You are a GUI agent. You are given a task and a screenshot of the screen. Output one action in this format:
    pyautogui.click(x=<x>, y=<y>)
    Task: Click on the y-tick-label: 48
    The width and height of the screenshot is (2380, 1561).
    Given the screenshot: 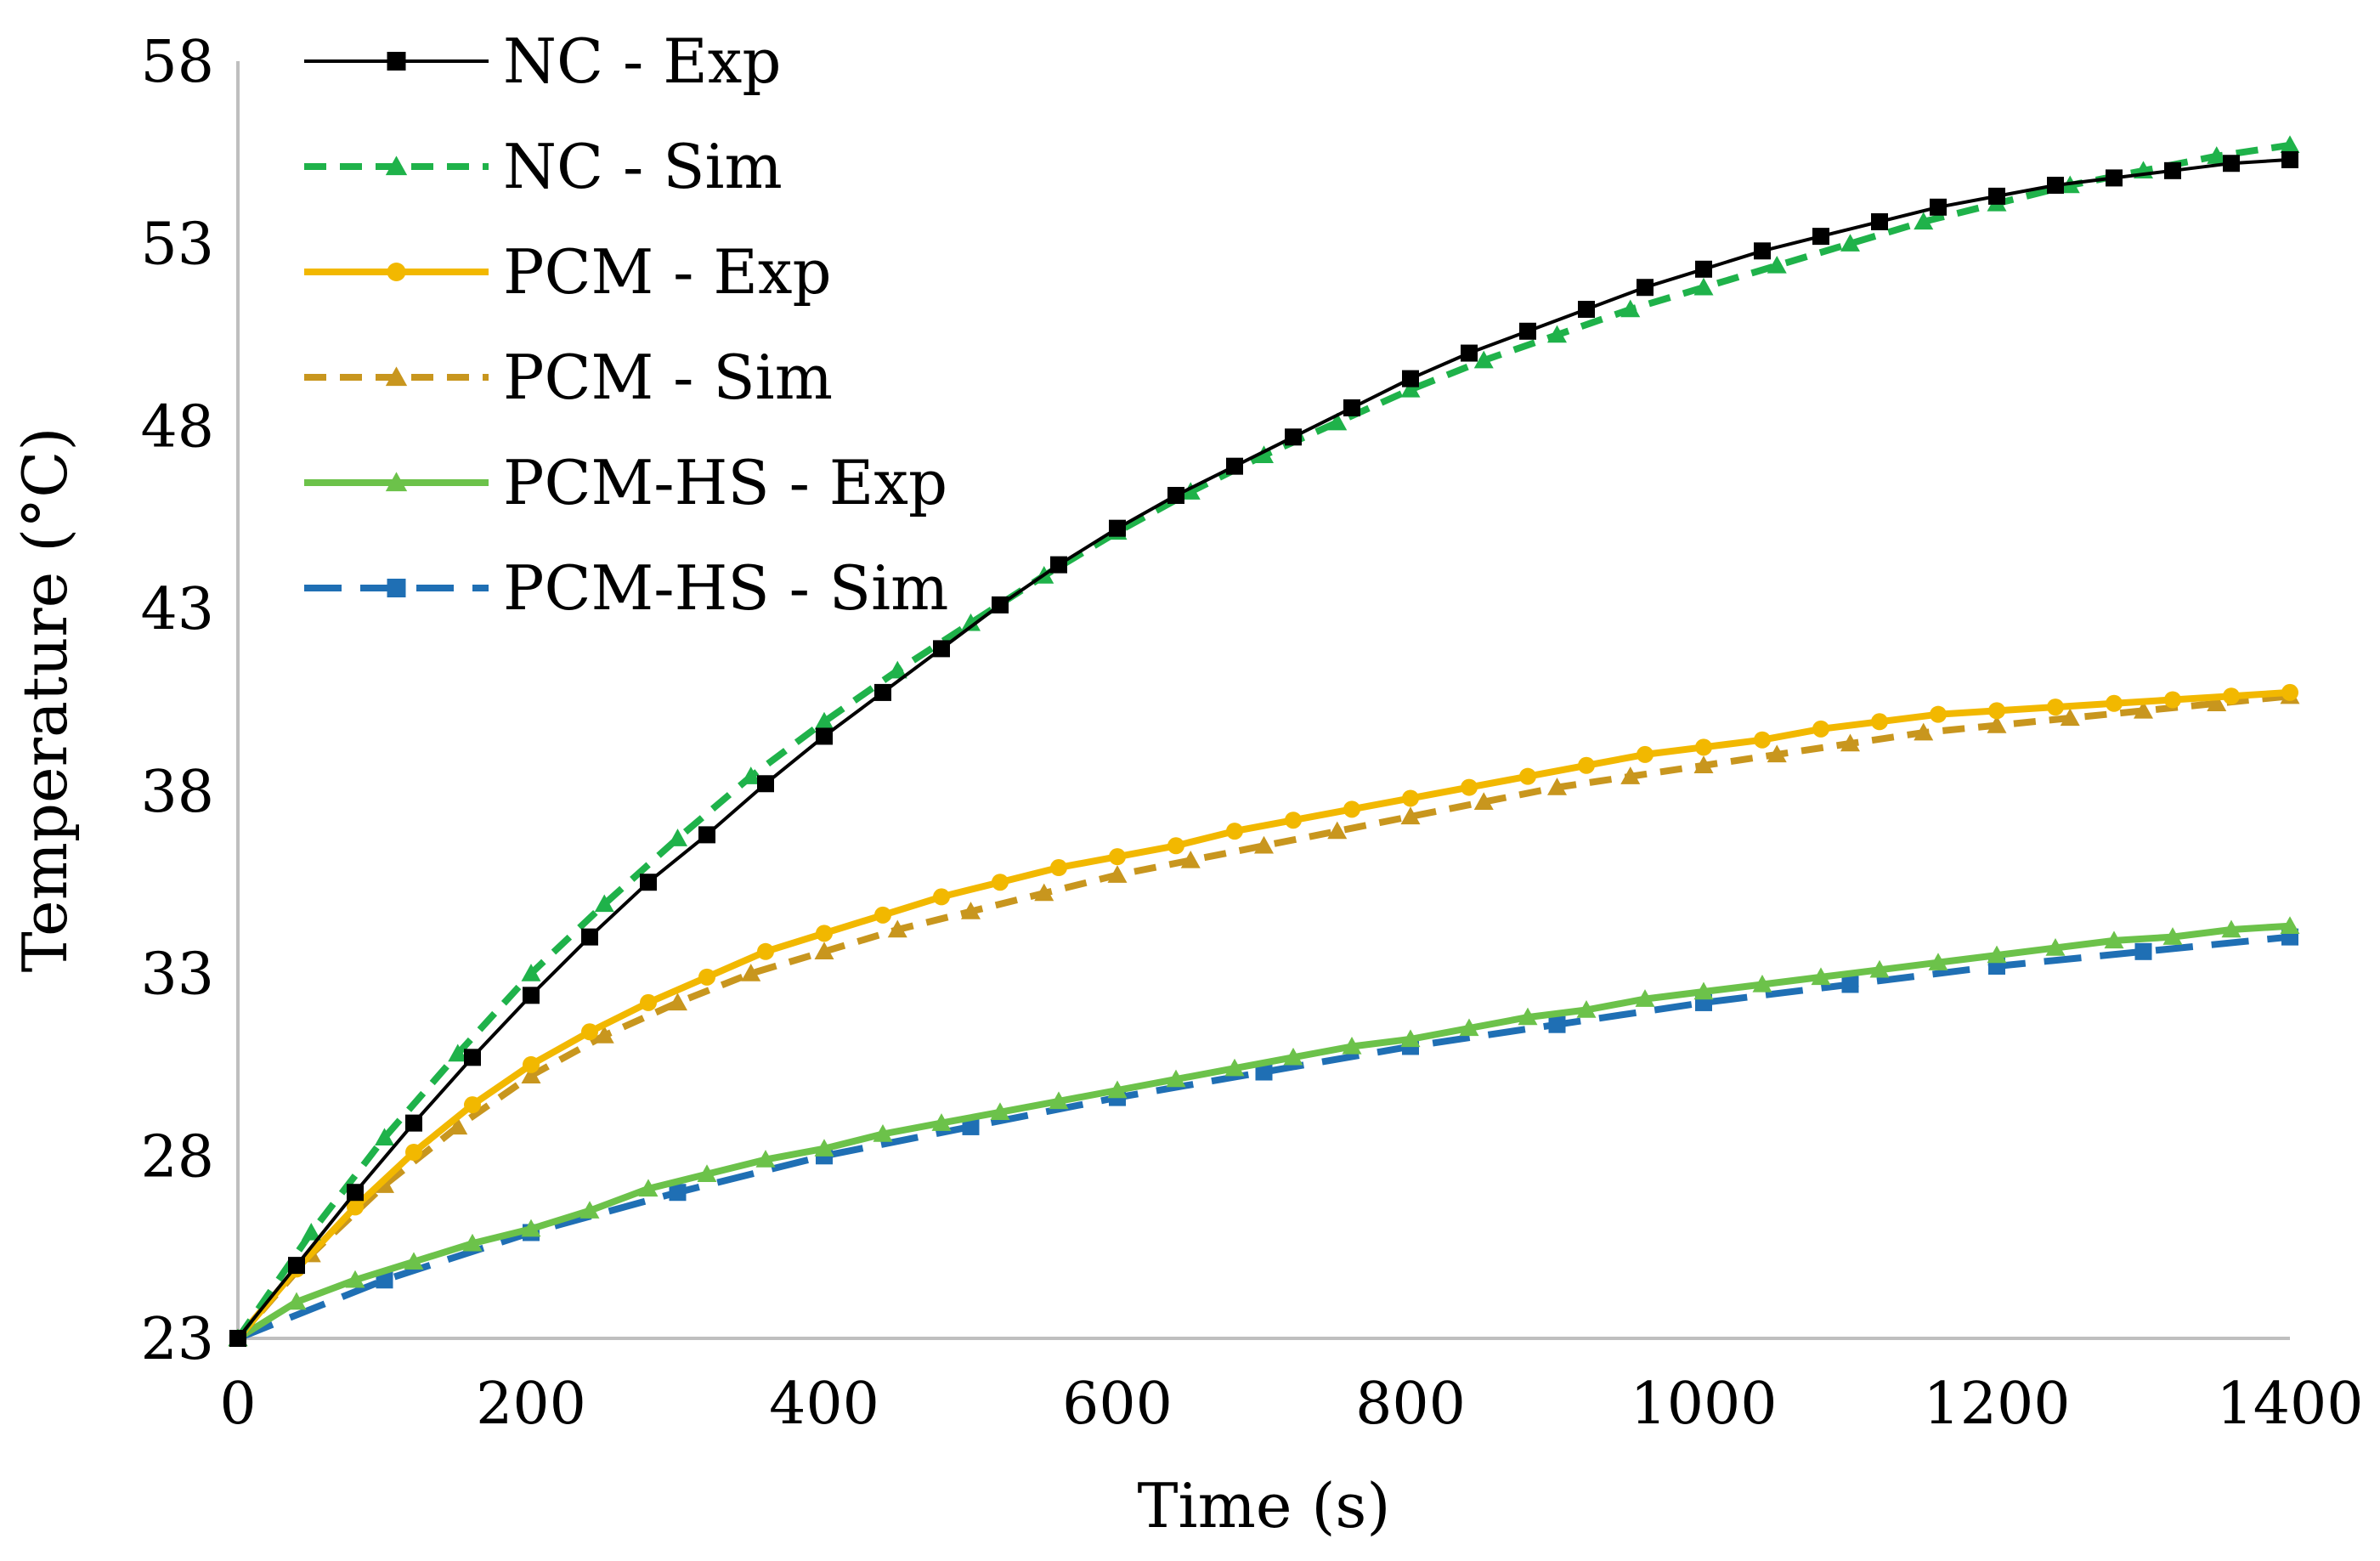 What is the action you would take?
    pyautogui.click(x=177, y=427)
    